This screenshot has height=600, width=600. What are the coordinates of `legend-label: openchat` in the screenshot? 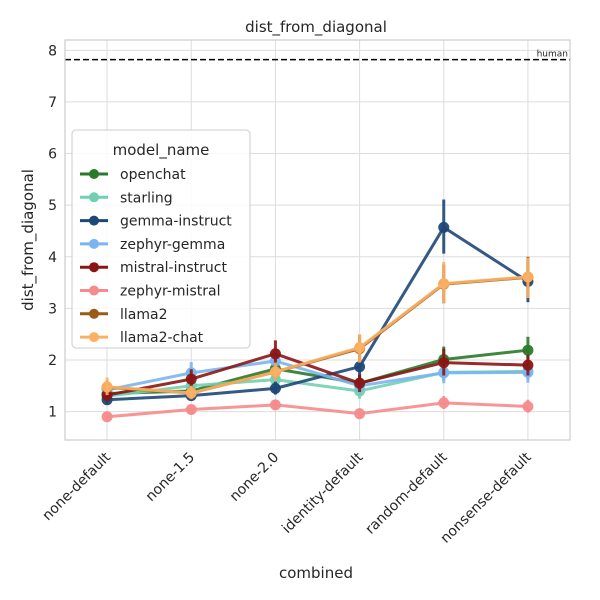 It's located at (153, 175).